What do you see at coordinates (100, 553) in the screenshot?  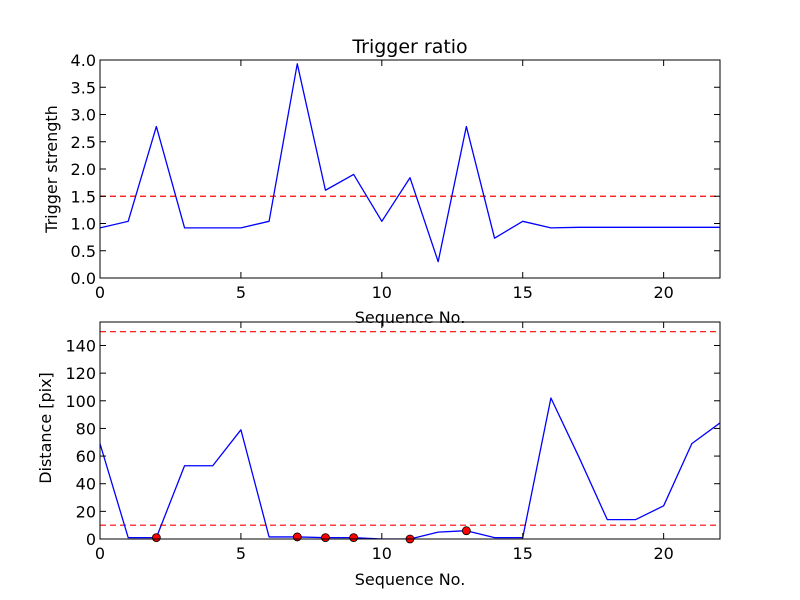 I see `bottom-x-tick-label: 0` at bounding box center [100, 553].